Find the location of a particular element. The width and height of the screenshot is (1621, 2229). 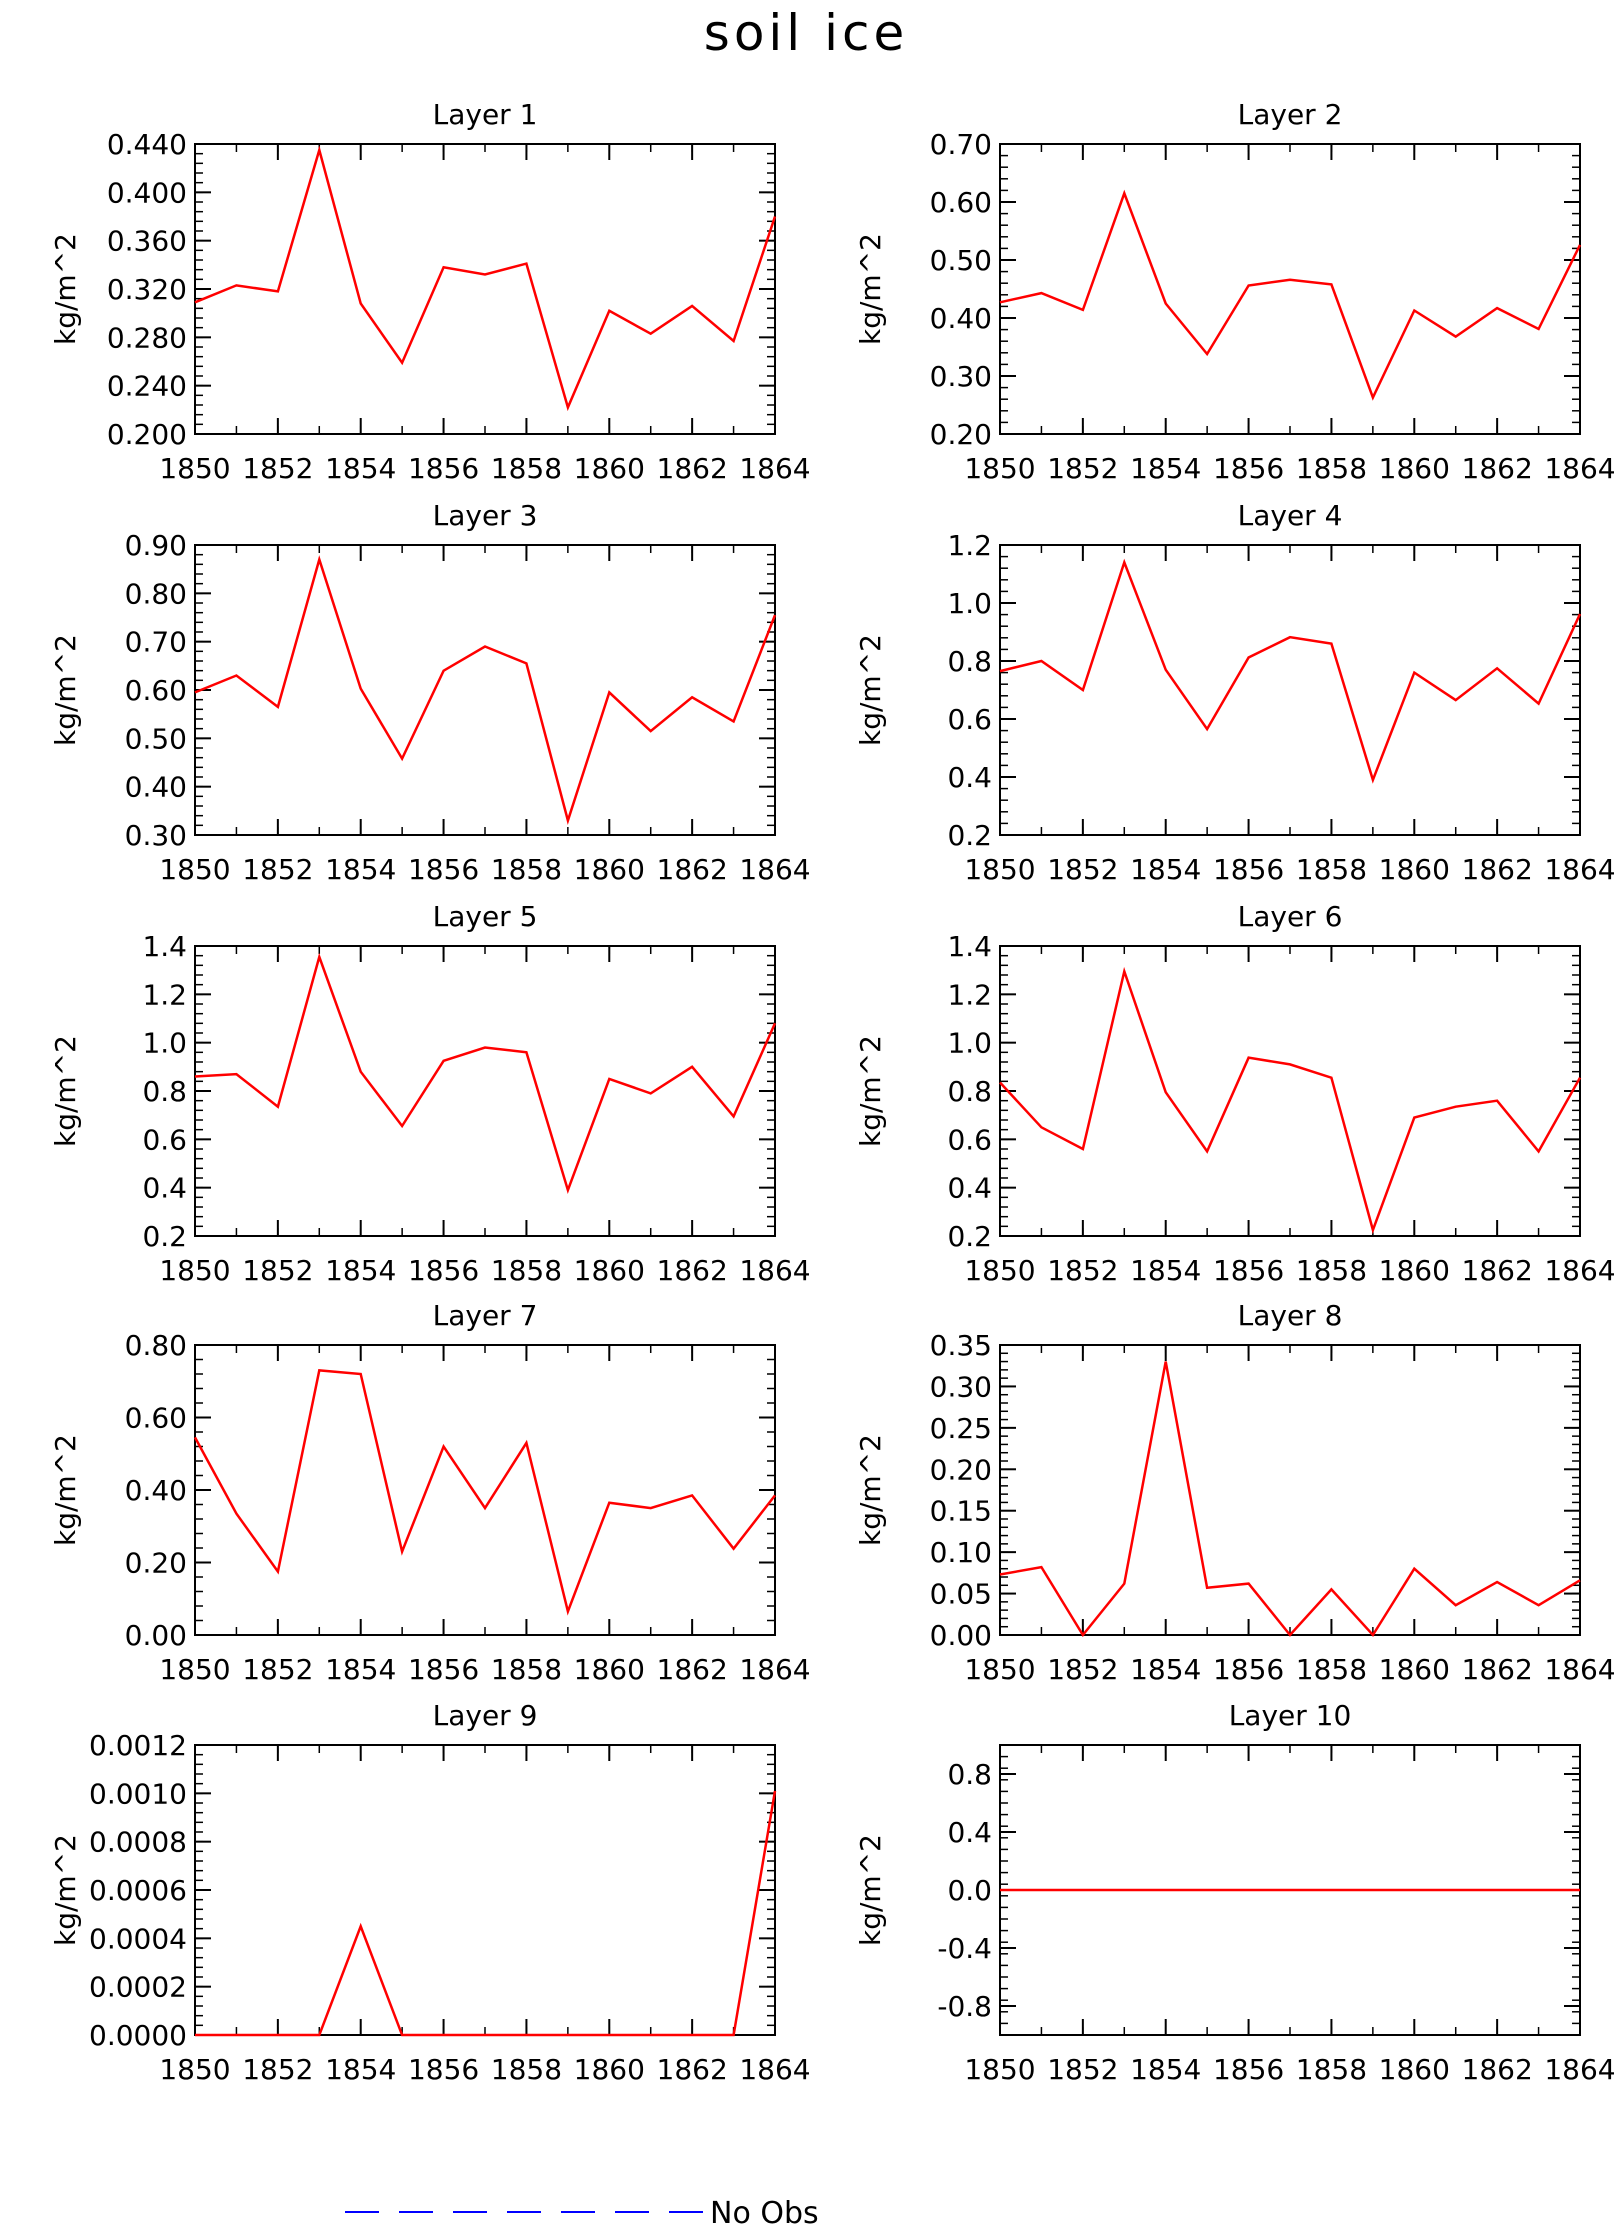

y-tick-label: 0.05 is located at coordinates (961, 1594).